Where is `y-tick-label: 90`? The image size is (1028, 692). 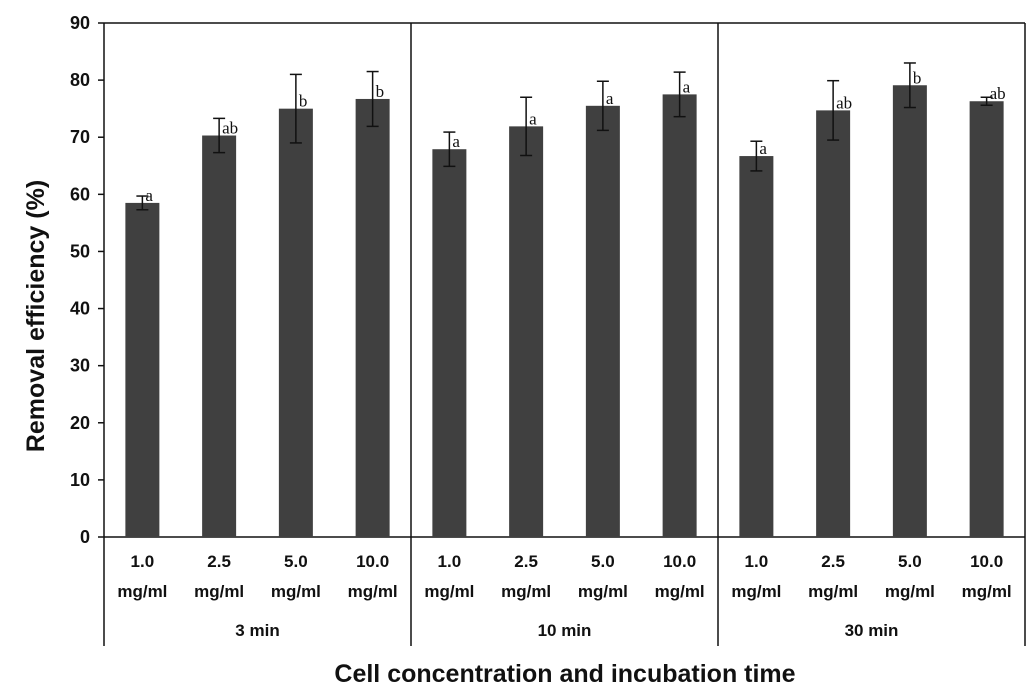
y-tick-label: 90 is located at coordinates (80, 23).